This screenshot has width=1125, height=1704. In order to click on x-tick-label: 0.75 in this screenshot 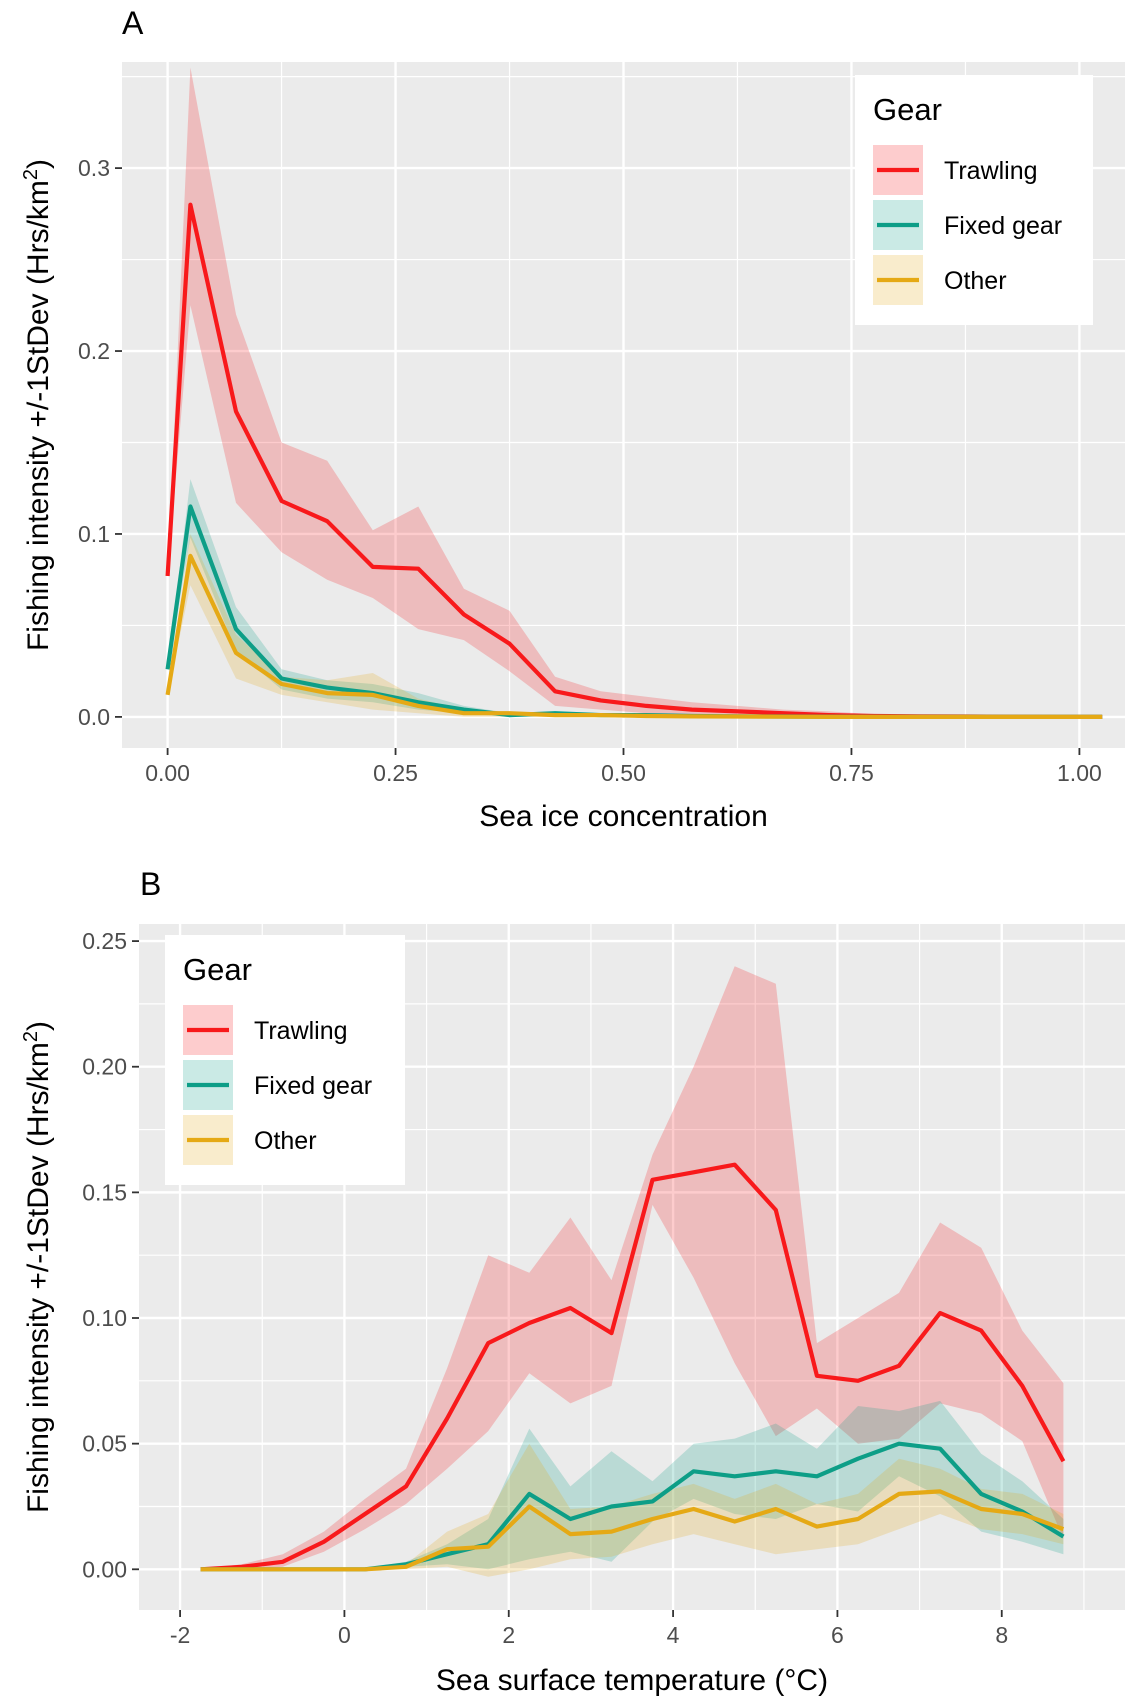, I will do `click(851, 773)`.